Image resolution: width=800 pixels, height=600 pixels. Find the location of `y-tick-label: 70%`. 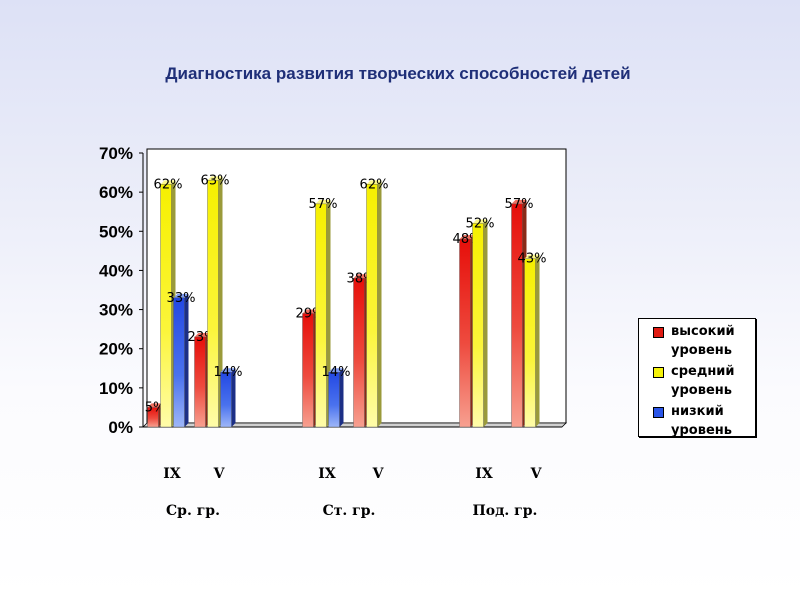

y-tick-label: 70% is located at coordinates (116, 153).